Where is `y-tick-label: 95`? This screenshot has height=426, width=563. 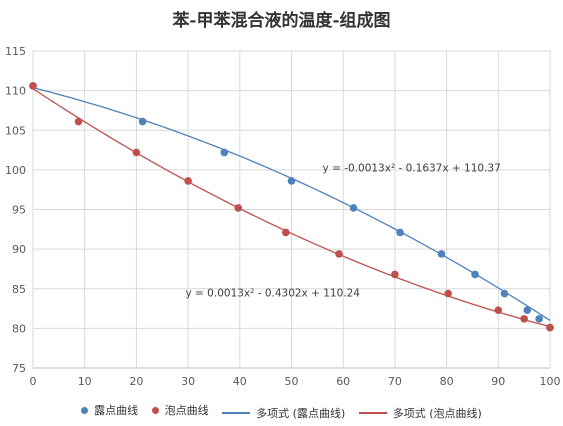
y-tick-label: 95 is located at coordinates (19, 210).